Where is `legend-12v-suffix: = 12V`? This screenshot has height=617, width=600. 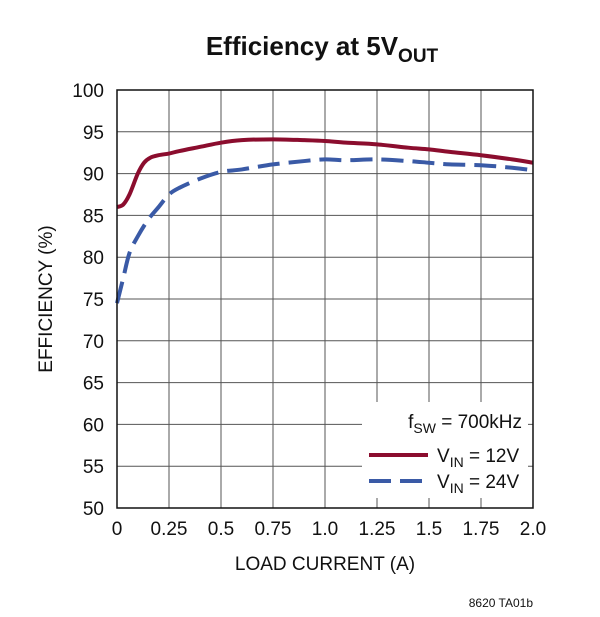
legend-12v-suffix: = 12V is located at coordinates (492, 456).